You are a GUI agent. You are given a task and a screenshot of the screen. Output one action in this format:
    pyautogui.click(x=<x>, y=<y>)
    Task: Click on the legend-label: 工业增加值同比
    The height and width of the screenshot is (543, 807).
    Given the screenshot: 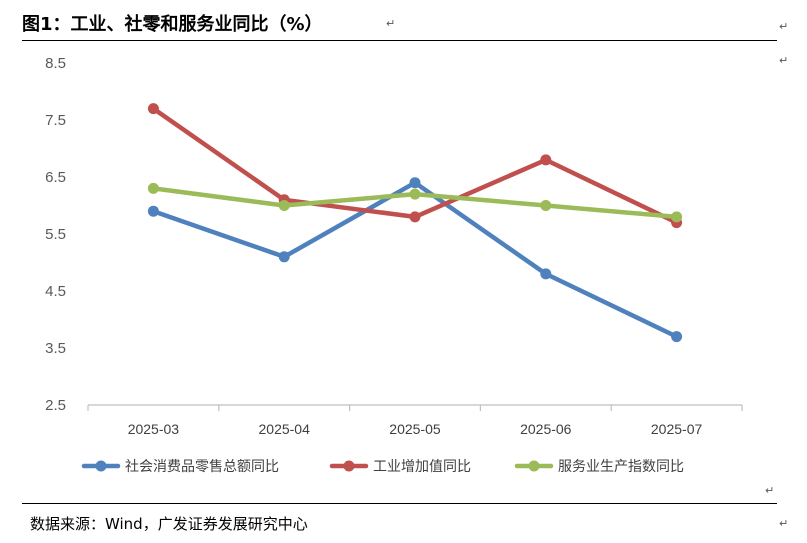 What is the action you would take?
    pyautogui.click(x=422, y=467)
    